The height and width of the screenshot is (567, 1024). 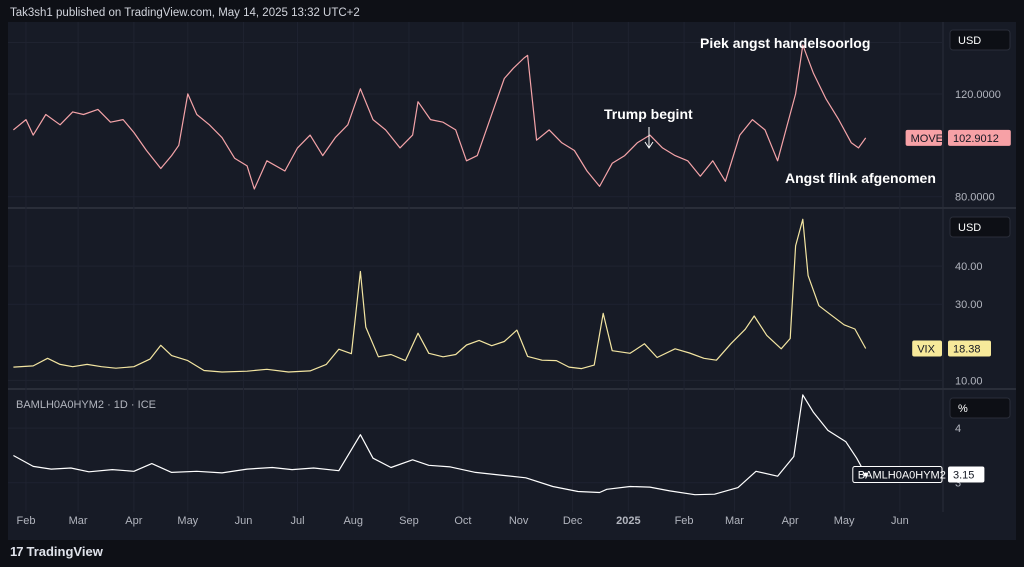 I want to click on time-axis-label: Dec, so click(x=573, y=521).